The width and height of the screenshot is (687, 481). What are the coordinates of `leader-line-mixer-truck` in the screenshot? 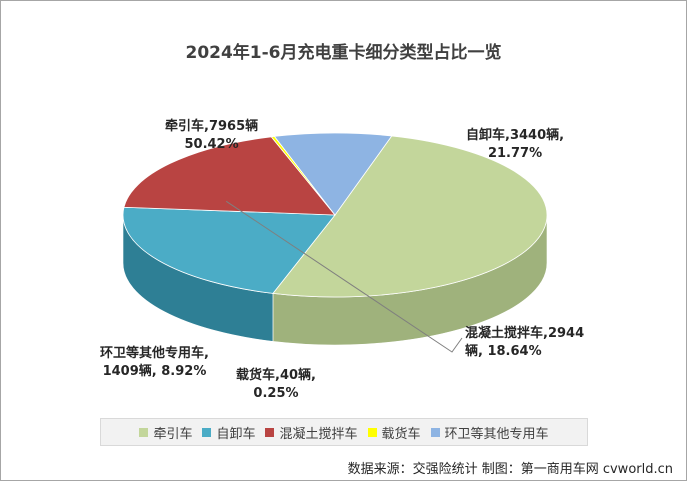 It's located at (344, 276).